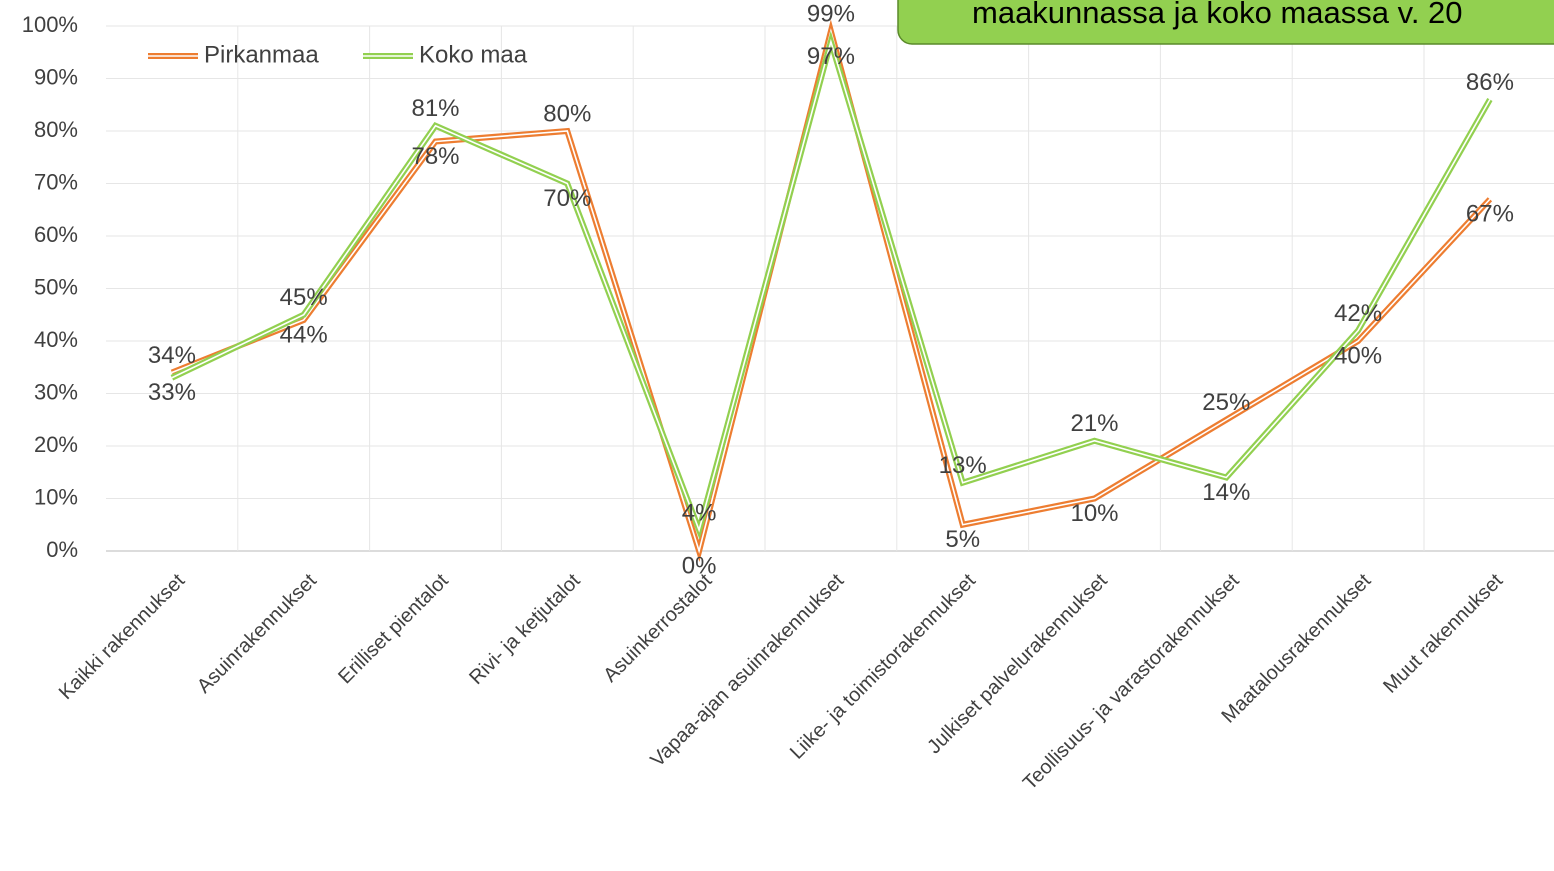 The height and width of the screenshot is (871, 1554). Describe the element at coordinates (50, 24) in the screenshot. I see `y-tick-label: 100%` at that location.